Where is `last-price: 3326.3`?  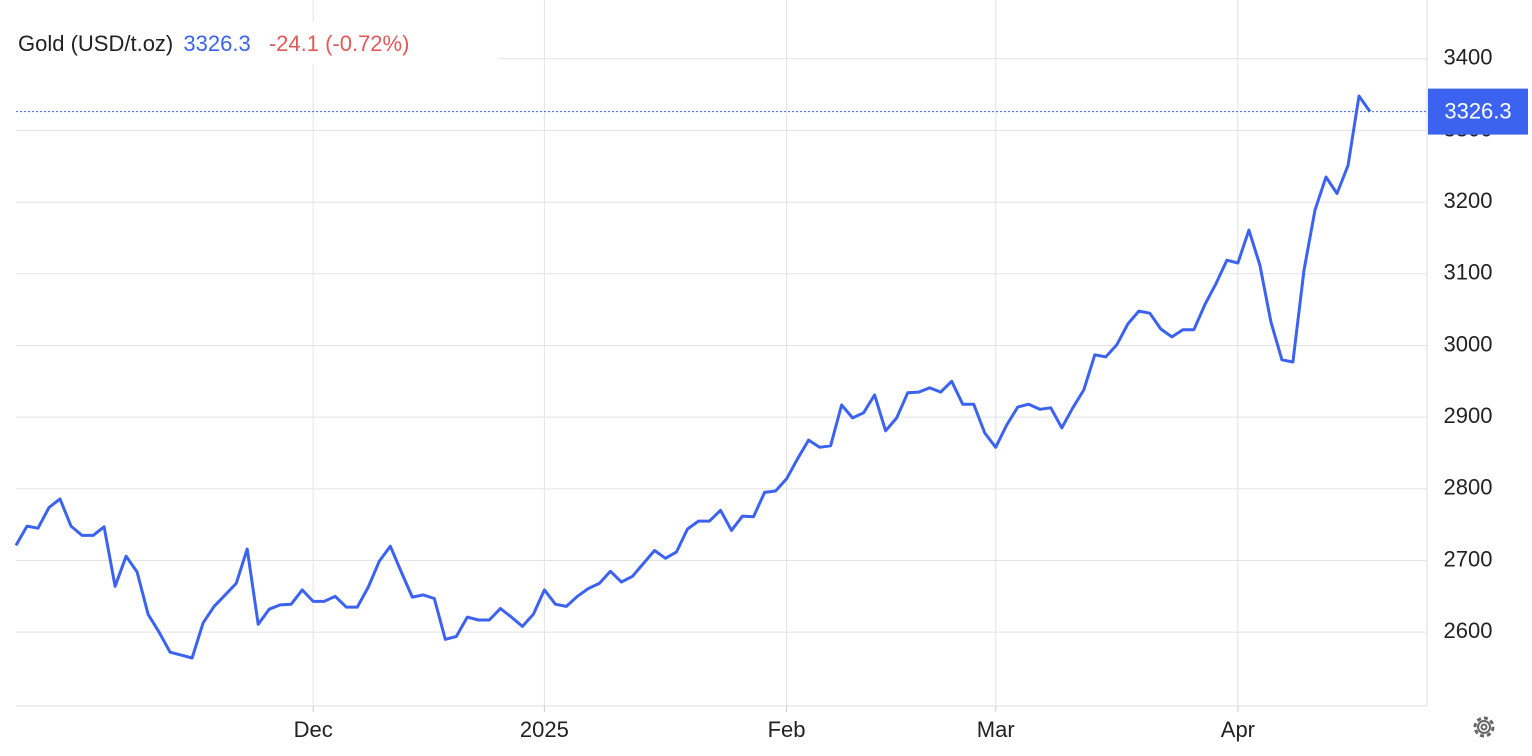 last-price: 3326.3 is located at coordinates (216, 43).